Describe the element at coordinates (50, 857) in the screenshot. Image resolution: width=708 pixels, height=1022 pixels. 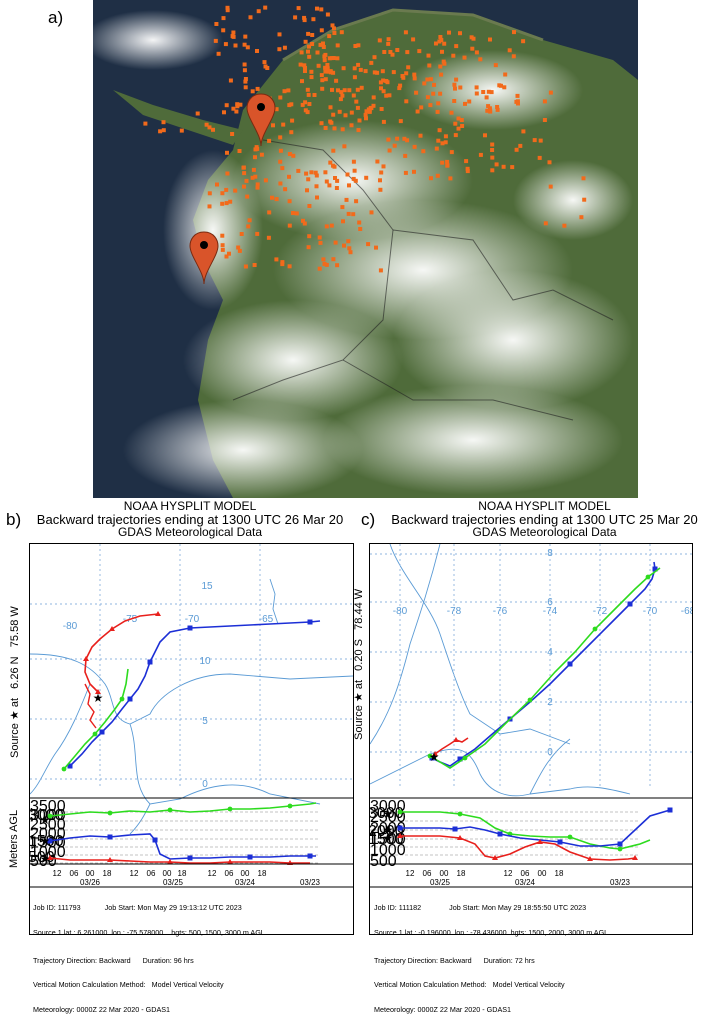
I see `height-500m-marker` at that location.